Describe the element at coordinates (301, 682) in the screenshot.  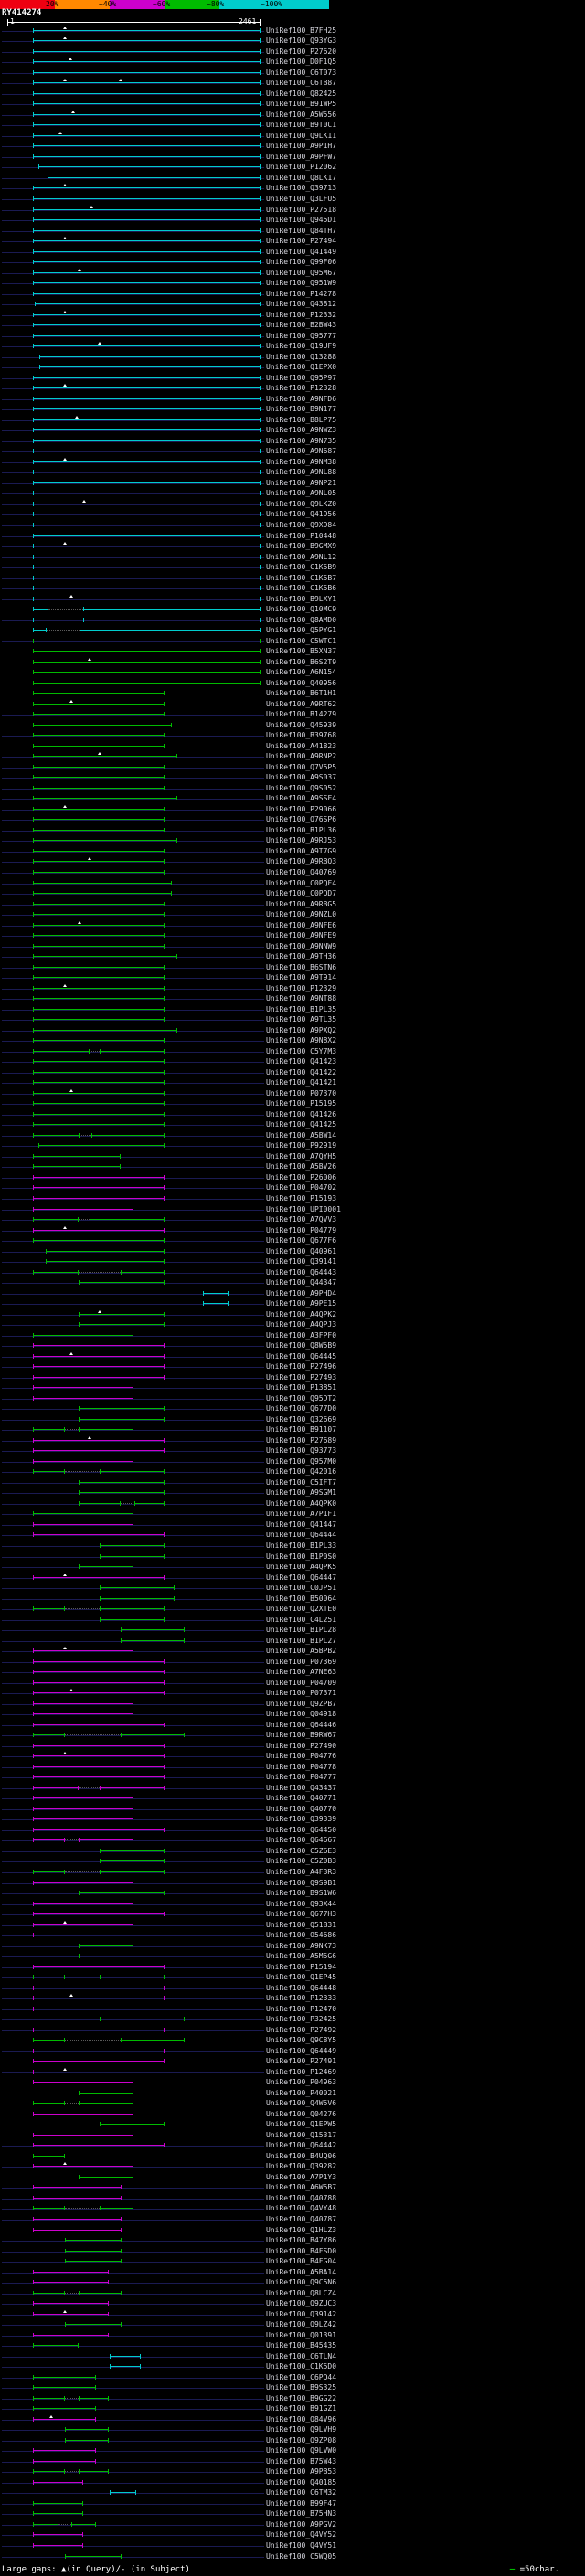
I see `hit-label: UniRef100_Q40956` at that location.